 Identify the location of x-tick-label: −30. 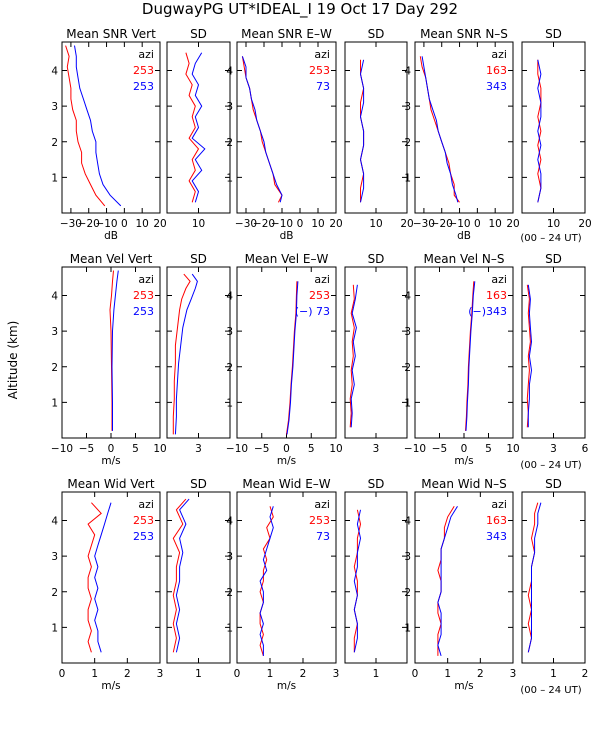
(246, 224).